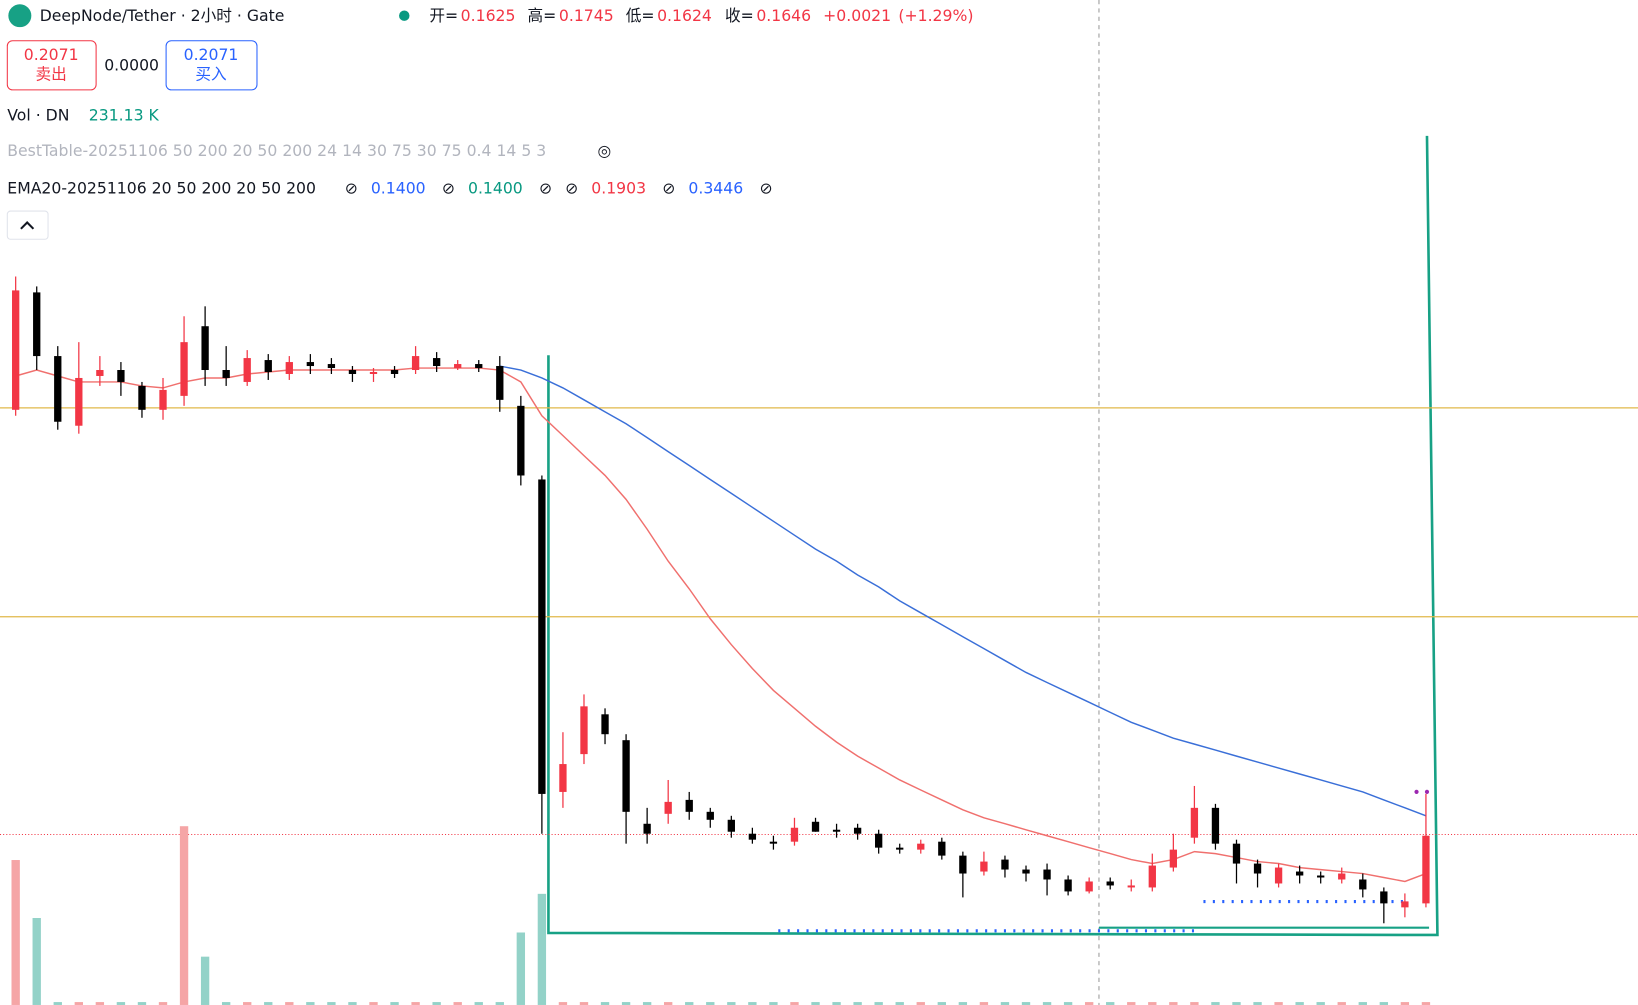 This screenshot has height=1005, width=1638. Describe the element at coordinates (542, 15) in the screenshot. I see `ohlc-label: 高=` at that location.